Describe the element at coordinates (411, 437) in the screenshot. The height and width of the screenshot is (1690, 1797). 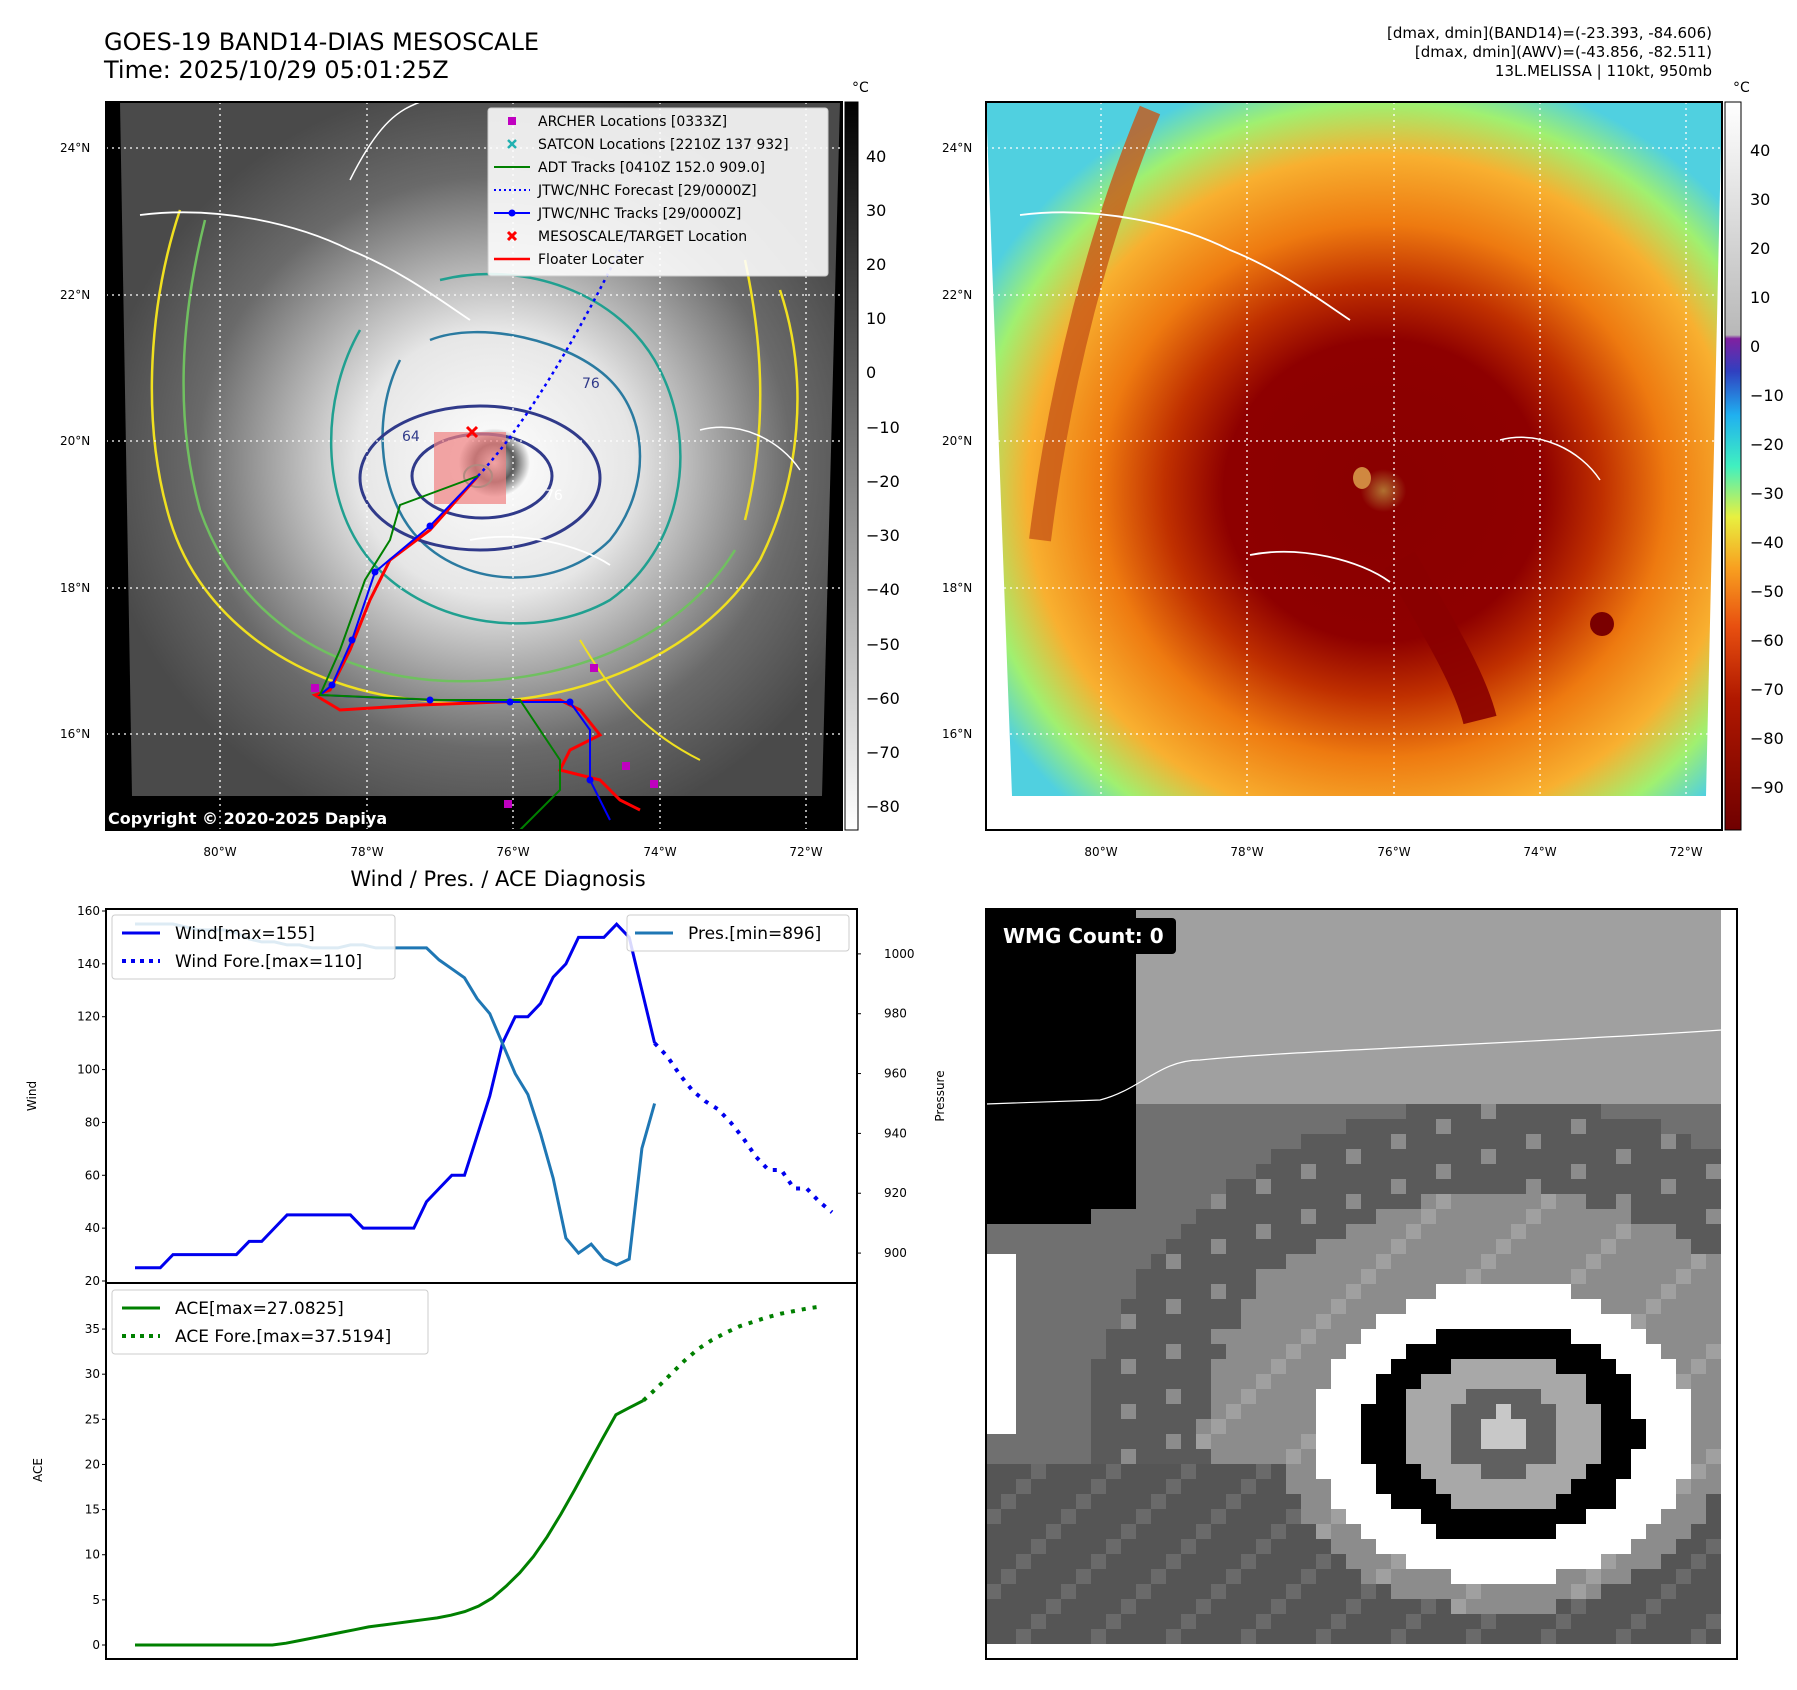
I see `contour-label-1: 64` at that location.